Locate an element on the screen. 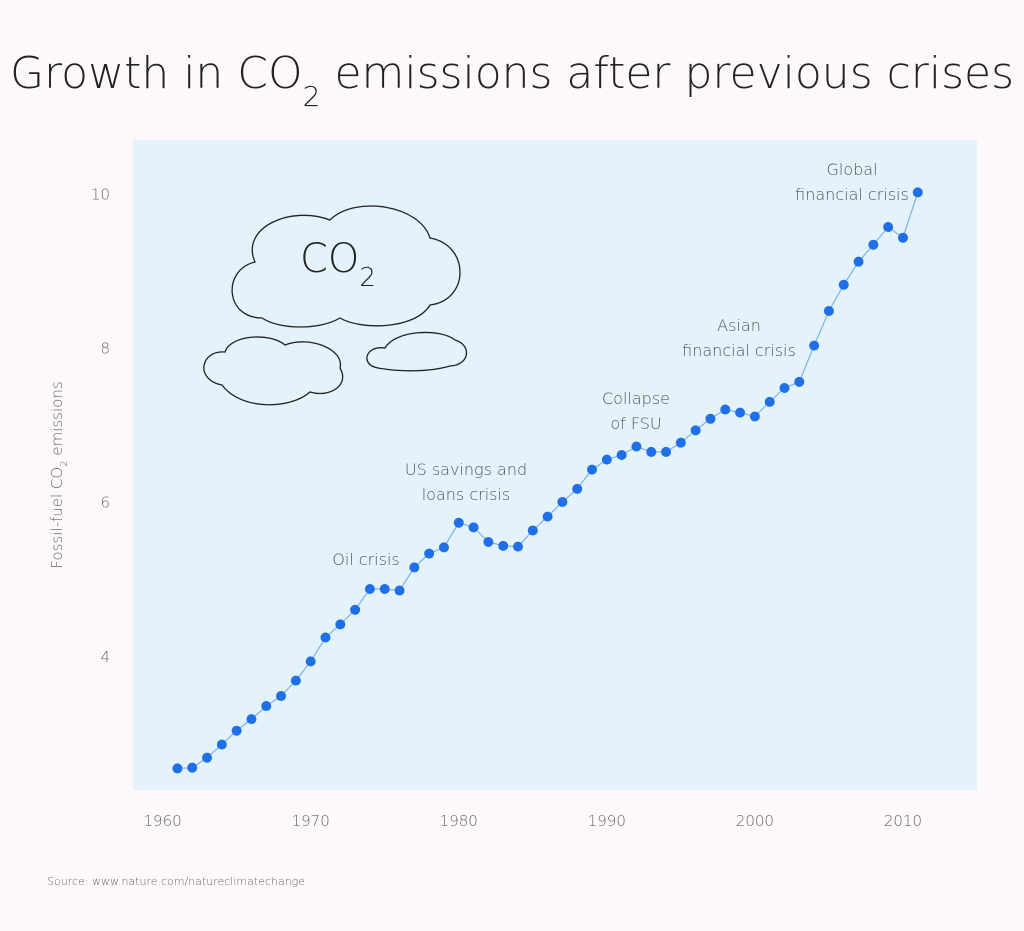 The width and height of the screenshot is (1024, 931). x-tick-label: 1990 is located at coordinates (607, 821).